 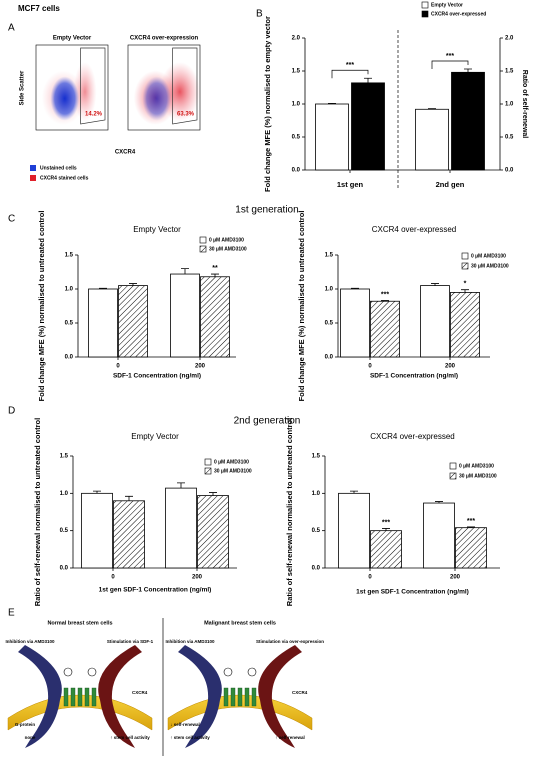 What do you see at coordinates (200, 696) in the screenshot?
I see `arrow-inhibit` at bounding box center [200, 696].